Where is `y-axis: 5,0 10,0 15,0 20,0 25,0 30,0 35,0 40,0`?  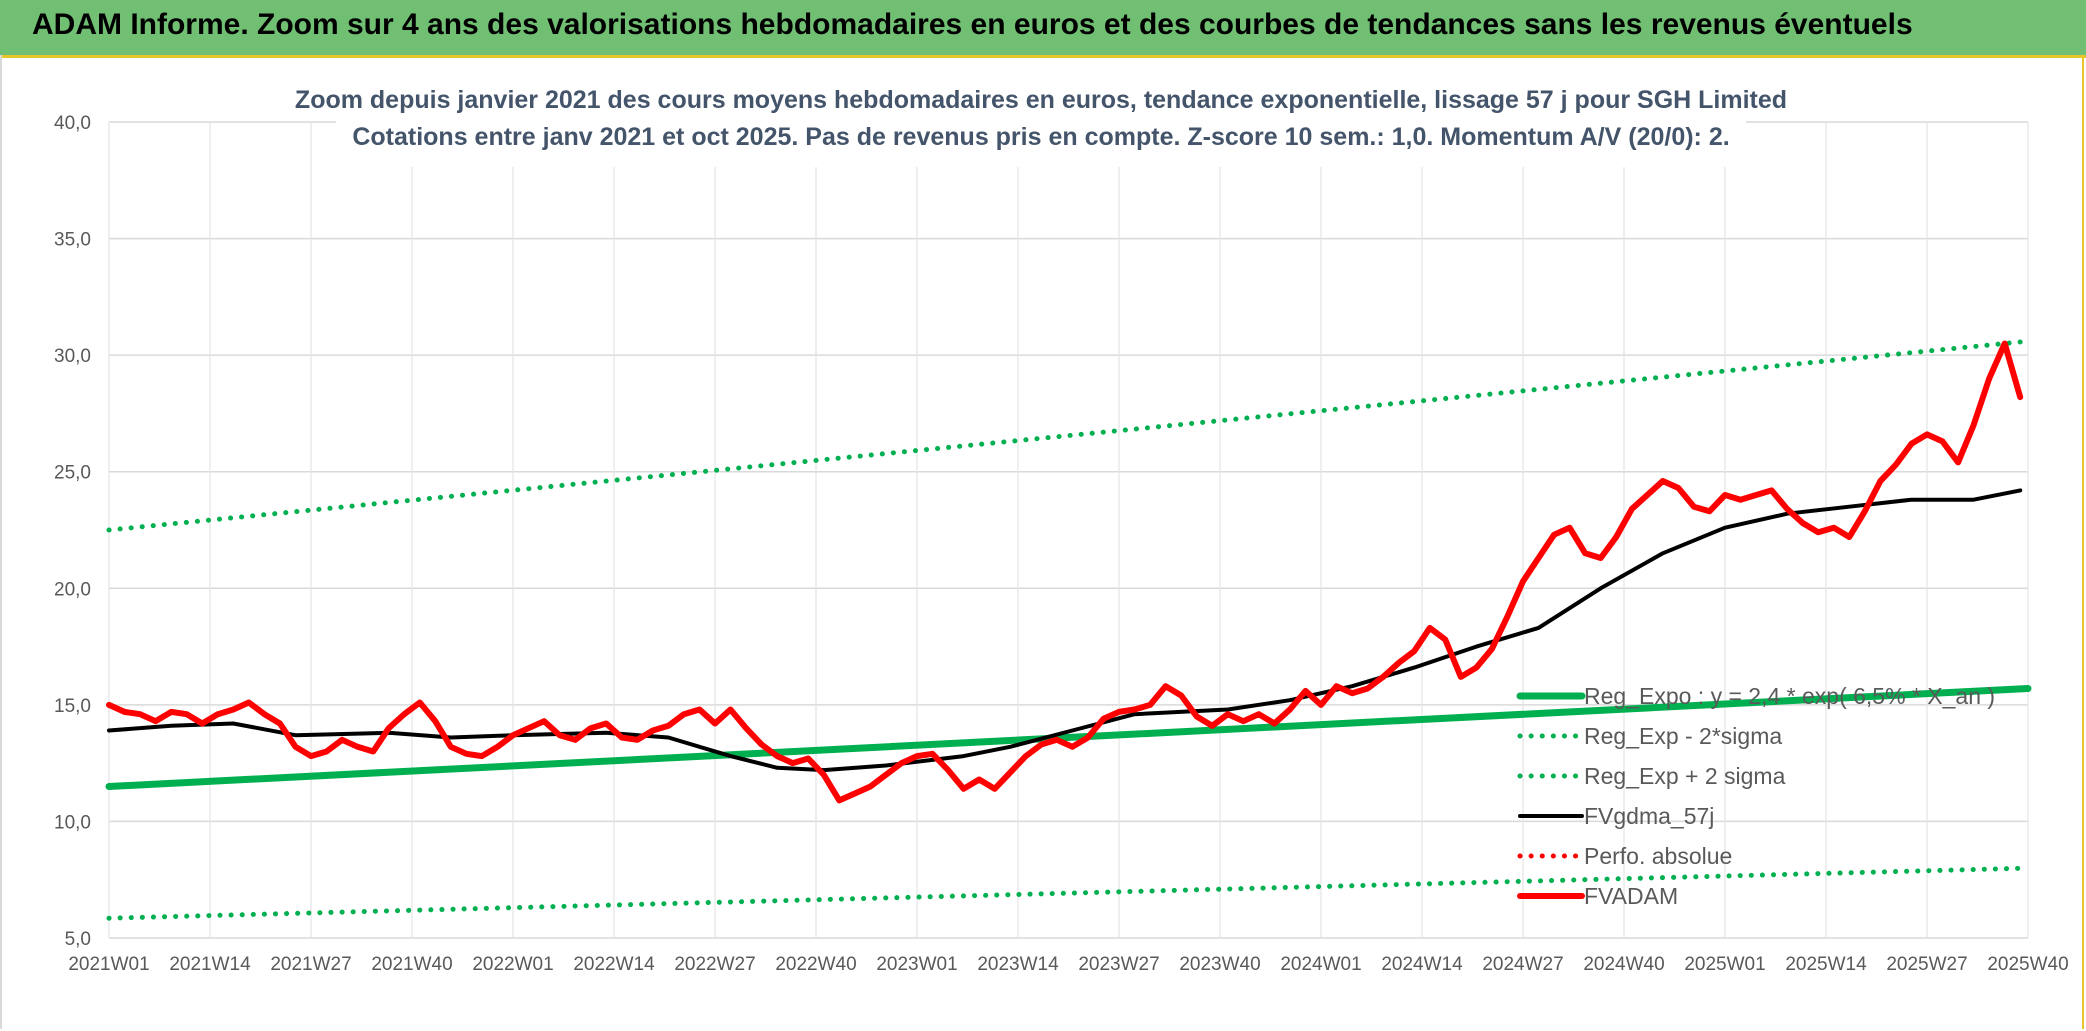
y-axis: 5,0 10,0 15,0 20,0 25,0 30,0 35,0 40,0 is located at coordinates (72, 531).